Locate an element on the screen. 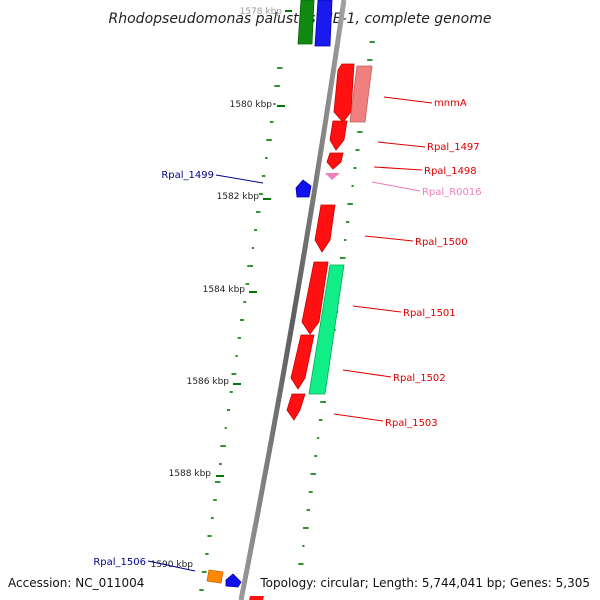  tick-label-1590: 1590 kbp is located at coordinates (172, 565).